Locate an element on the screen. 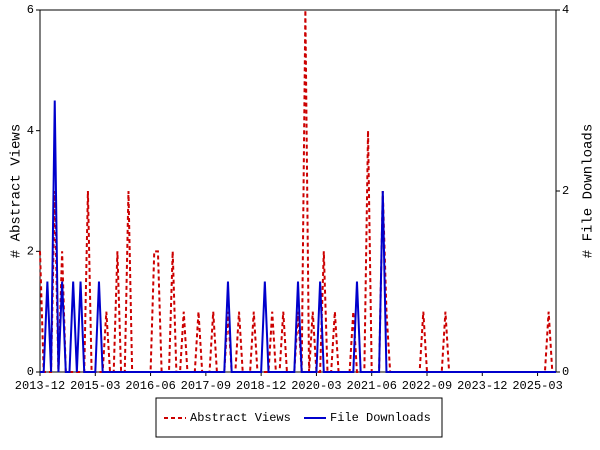  x-tick-label: 2016-06 is located at coordinates (150, 386).